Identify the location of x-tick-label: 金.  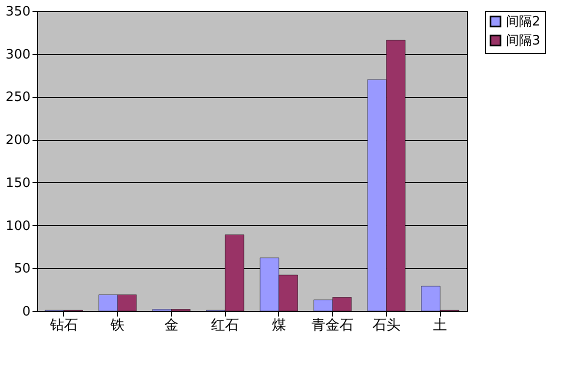
(171, 326).